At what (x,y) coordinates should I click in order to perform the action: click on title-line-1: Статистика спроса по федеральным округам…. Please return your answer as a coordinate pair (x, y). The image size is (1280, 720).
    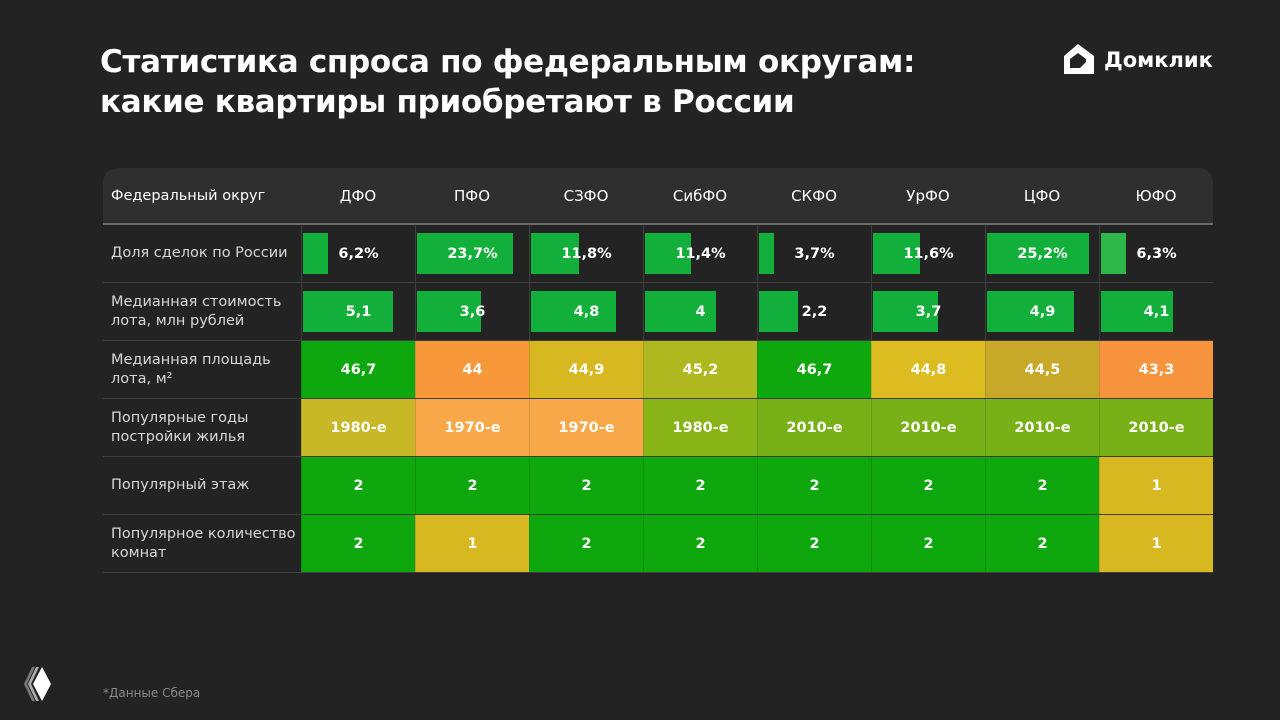
    Looking at the image, I should click on (508, 62).